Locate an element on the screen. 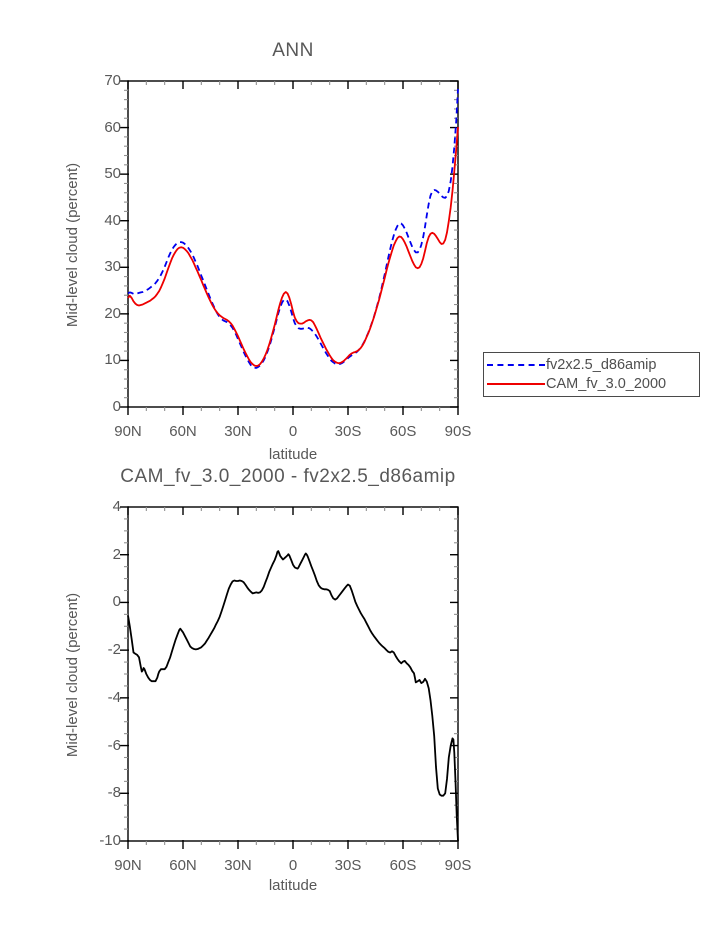  top-x-tick-label-90N: 90N is located at coordinates (128, 431).